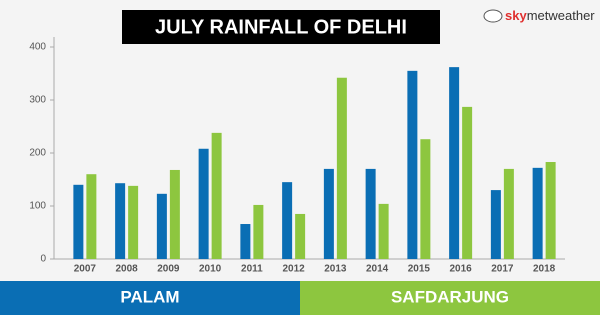  What do you see at coordinates (37, 47) in the screenshot?
I see `y-tick-label: 400` at bounding box center [37, 47].